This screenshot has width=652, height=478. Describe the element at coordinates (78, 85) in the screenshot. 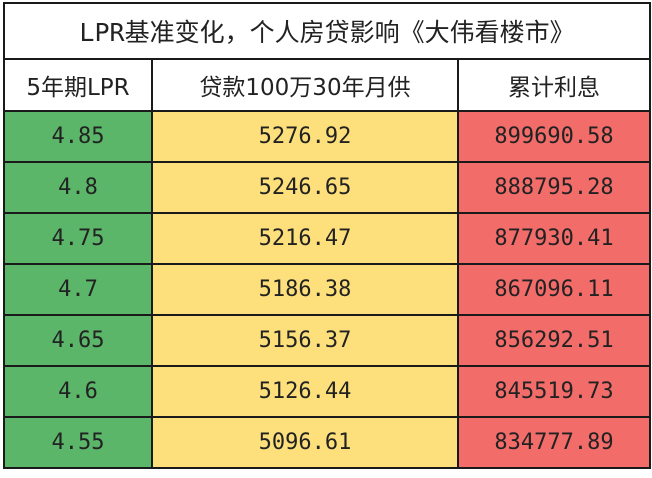

I see `header-lpr: 5年期LPR` at that location.